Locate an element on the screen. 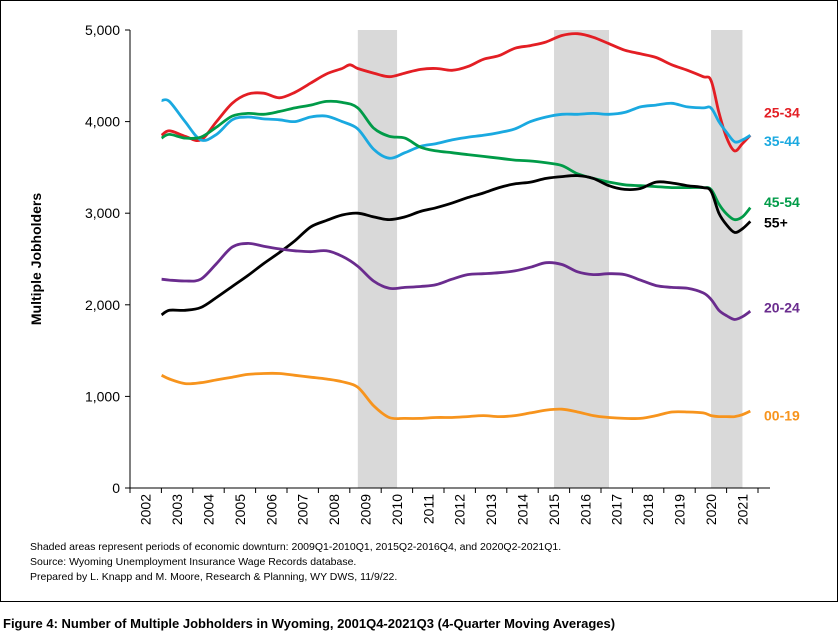 This screenshot has width=840, height=638. x-tick-label: 2008 is located at coordinates (334, 509).